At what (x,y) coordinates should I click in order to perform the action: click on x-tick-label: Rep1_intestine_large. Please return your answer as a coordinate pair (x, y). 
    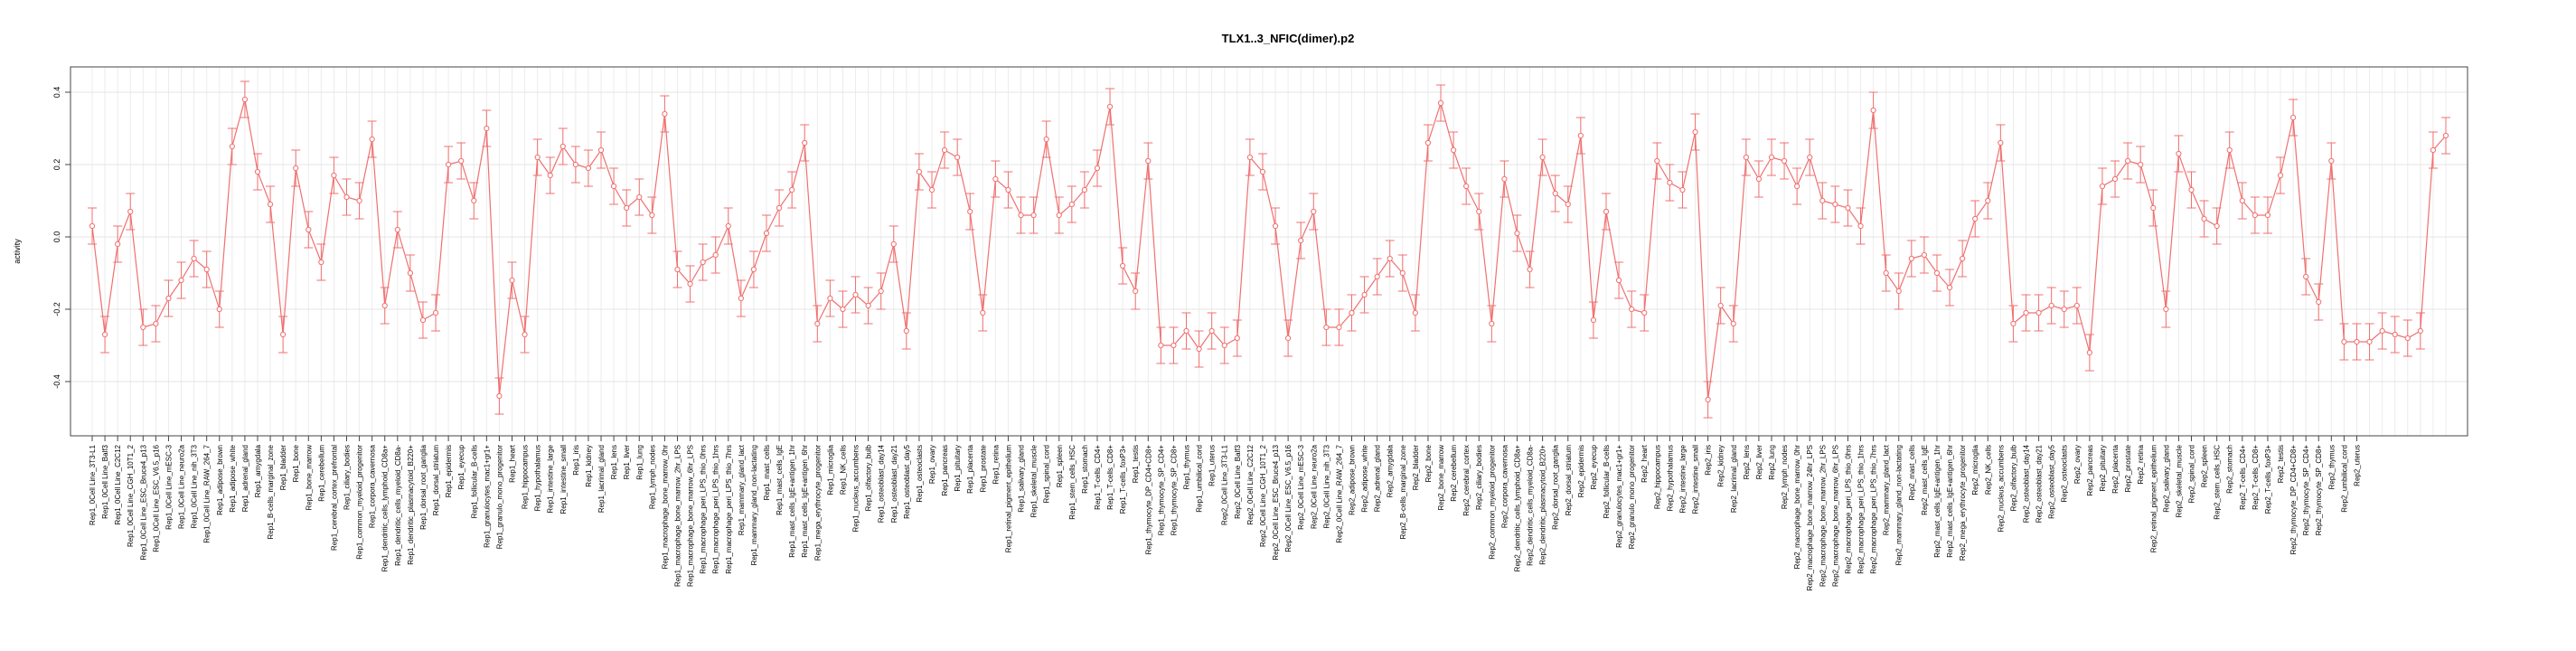
    Looking at the image, I should click on (551, 479).